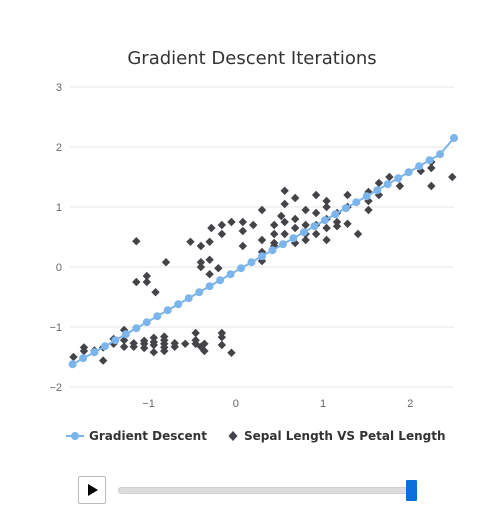 The width and height of the screenshot is (504, 528). What do you see at coordinates (148, 436) in the screenshot?
I see `legend-gradient-descent-label: Gradient Descent` at bounding box center [148, 436].